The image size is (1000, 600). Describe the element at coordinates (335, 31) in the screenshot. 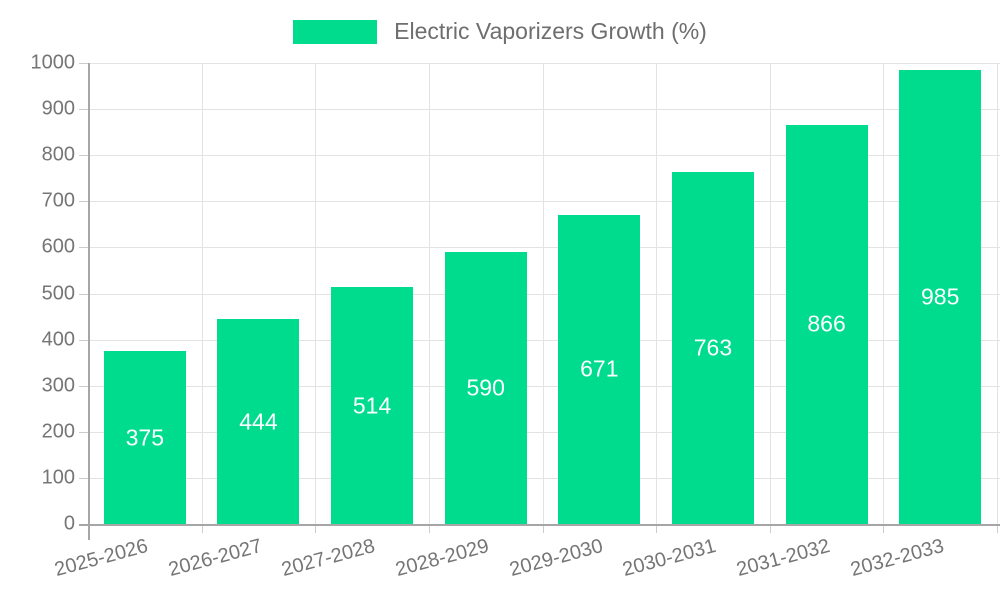

I see `legend-swatch` at that location.